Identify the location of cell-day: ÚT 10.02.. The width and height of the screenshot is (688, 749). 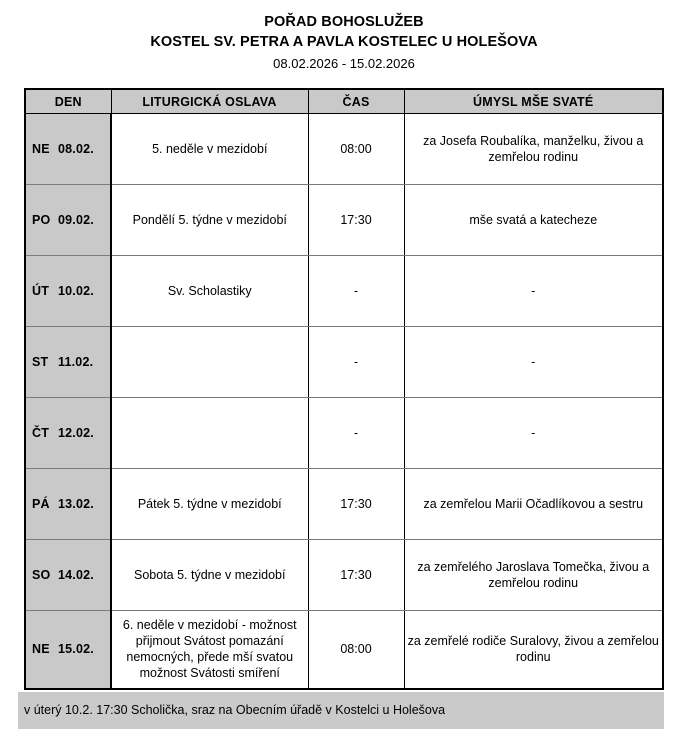
(68, 291).